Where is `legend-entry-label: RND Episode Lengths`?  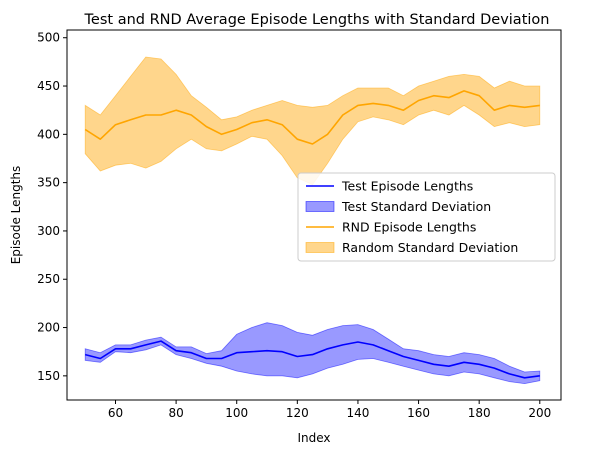 legend-entry-label: RND Episode Lengths is located at coordinates (409, 227).